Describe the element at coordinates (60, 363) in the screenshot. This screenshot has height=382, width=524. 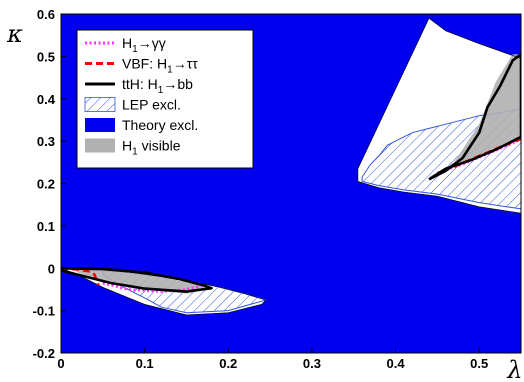
I see `x-tick-label: 0` at that location.